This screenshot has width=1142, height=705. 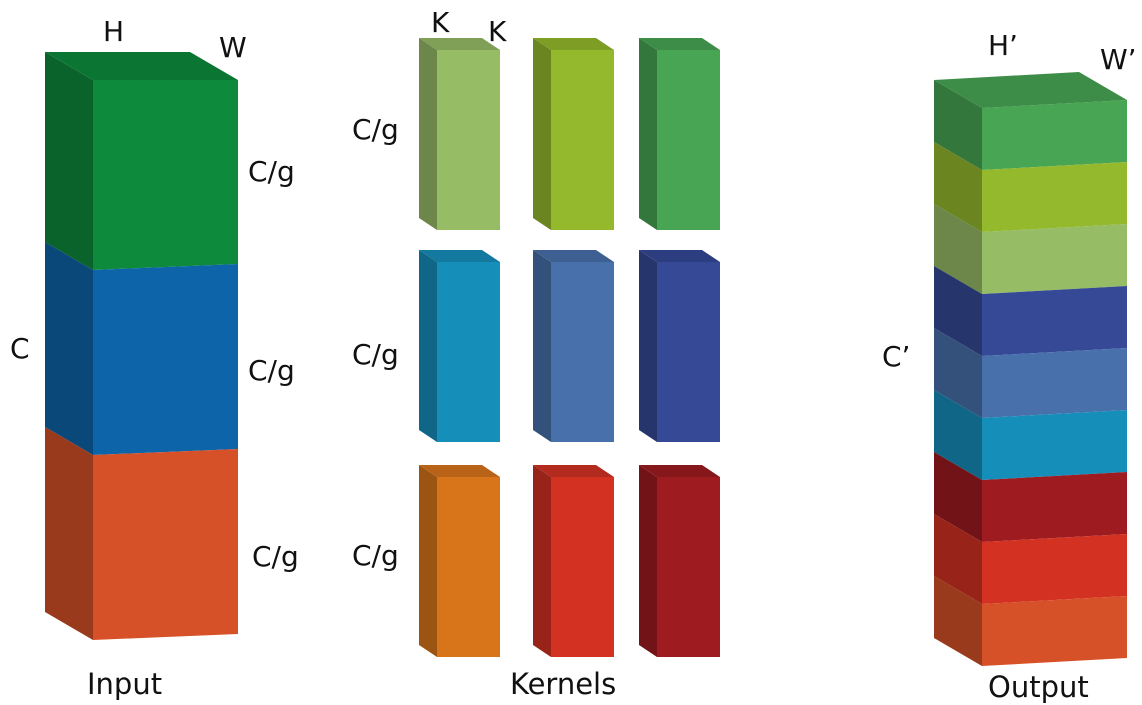 I want to click on input-block-3-side, so click(x=69, y=533).